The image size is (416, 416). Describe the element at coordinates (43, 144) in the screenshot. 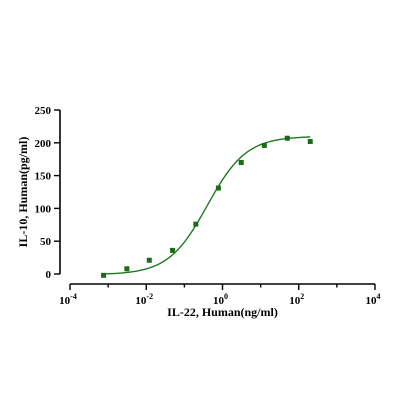

I see `y-tick-label: 200` at that location.